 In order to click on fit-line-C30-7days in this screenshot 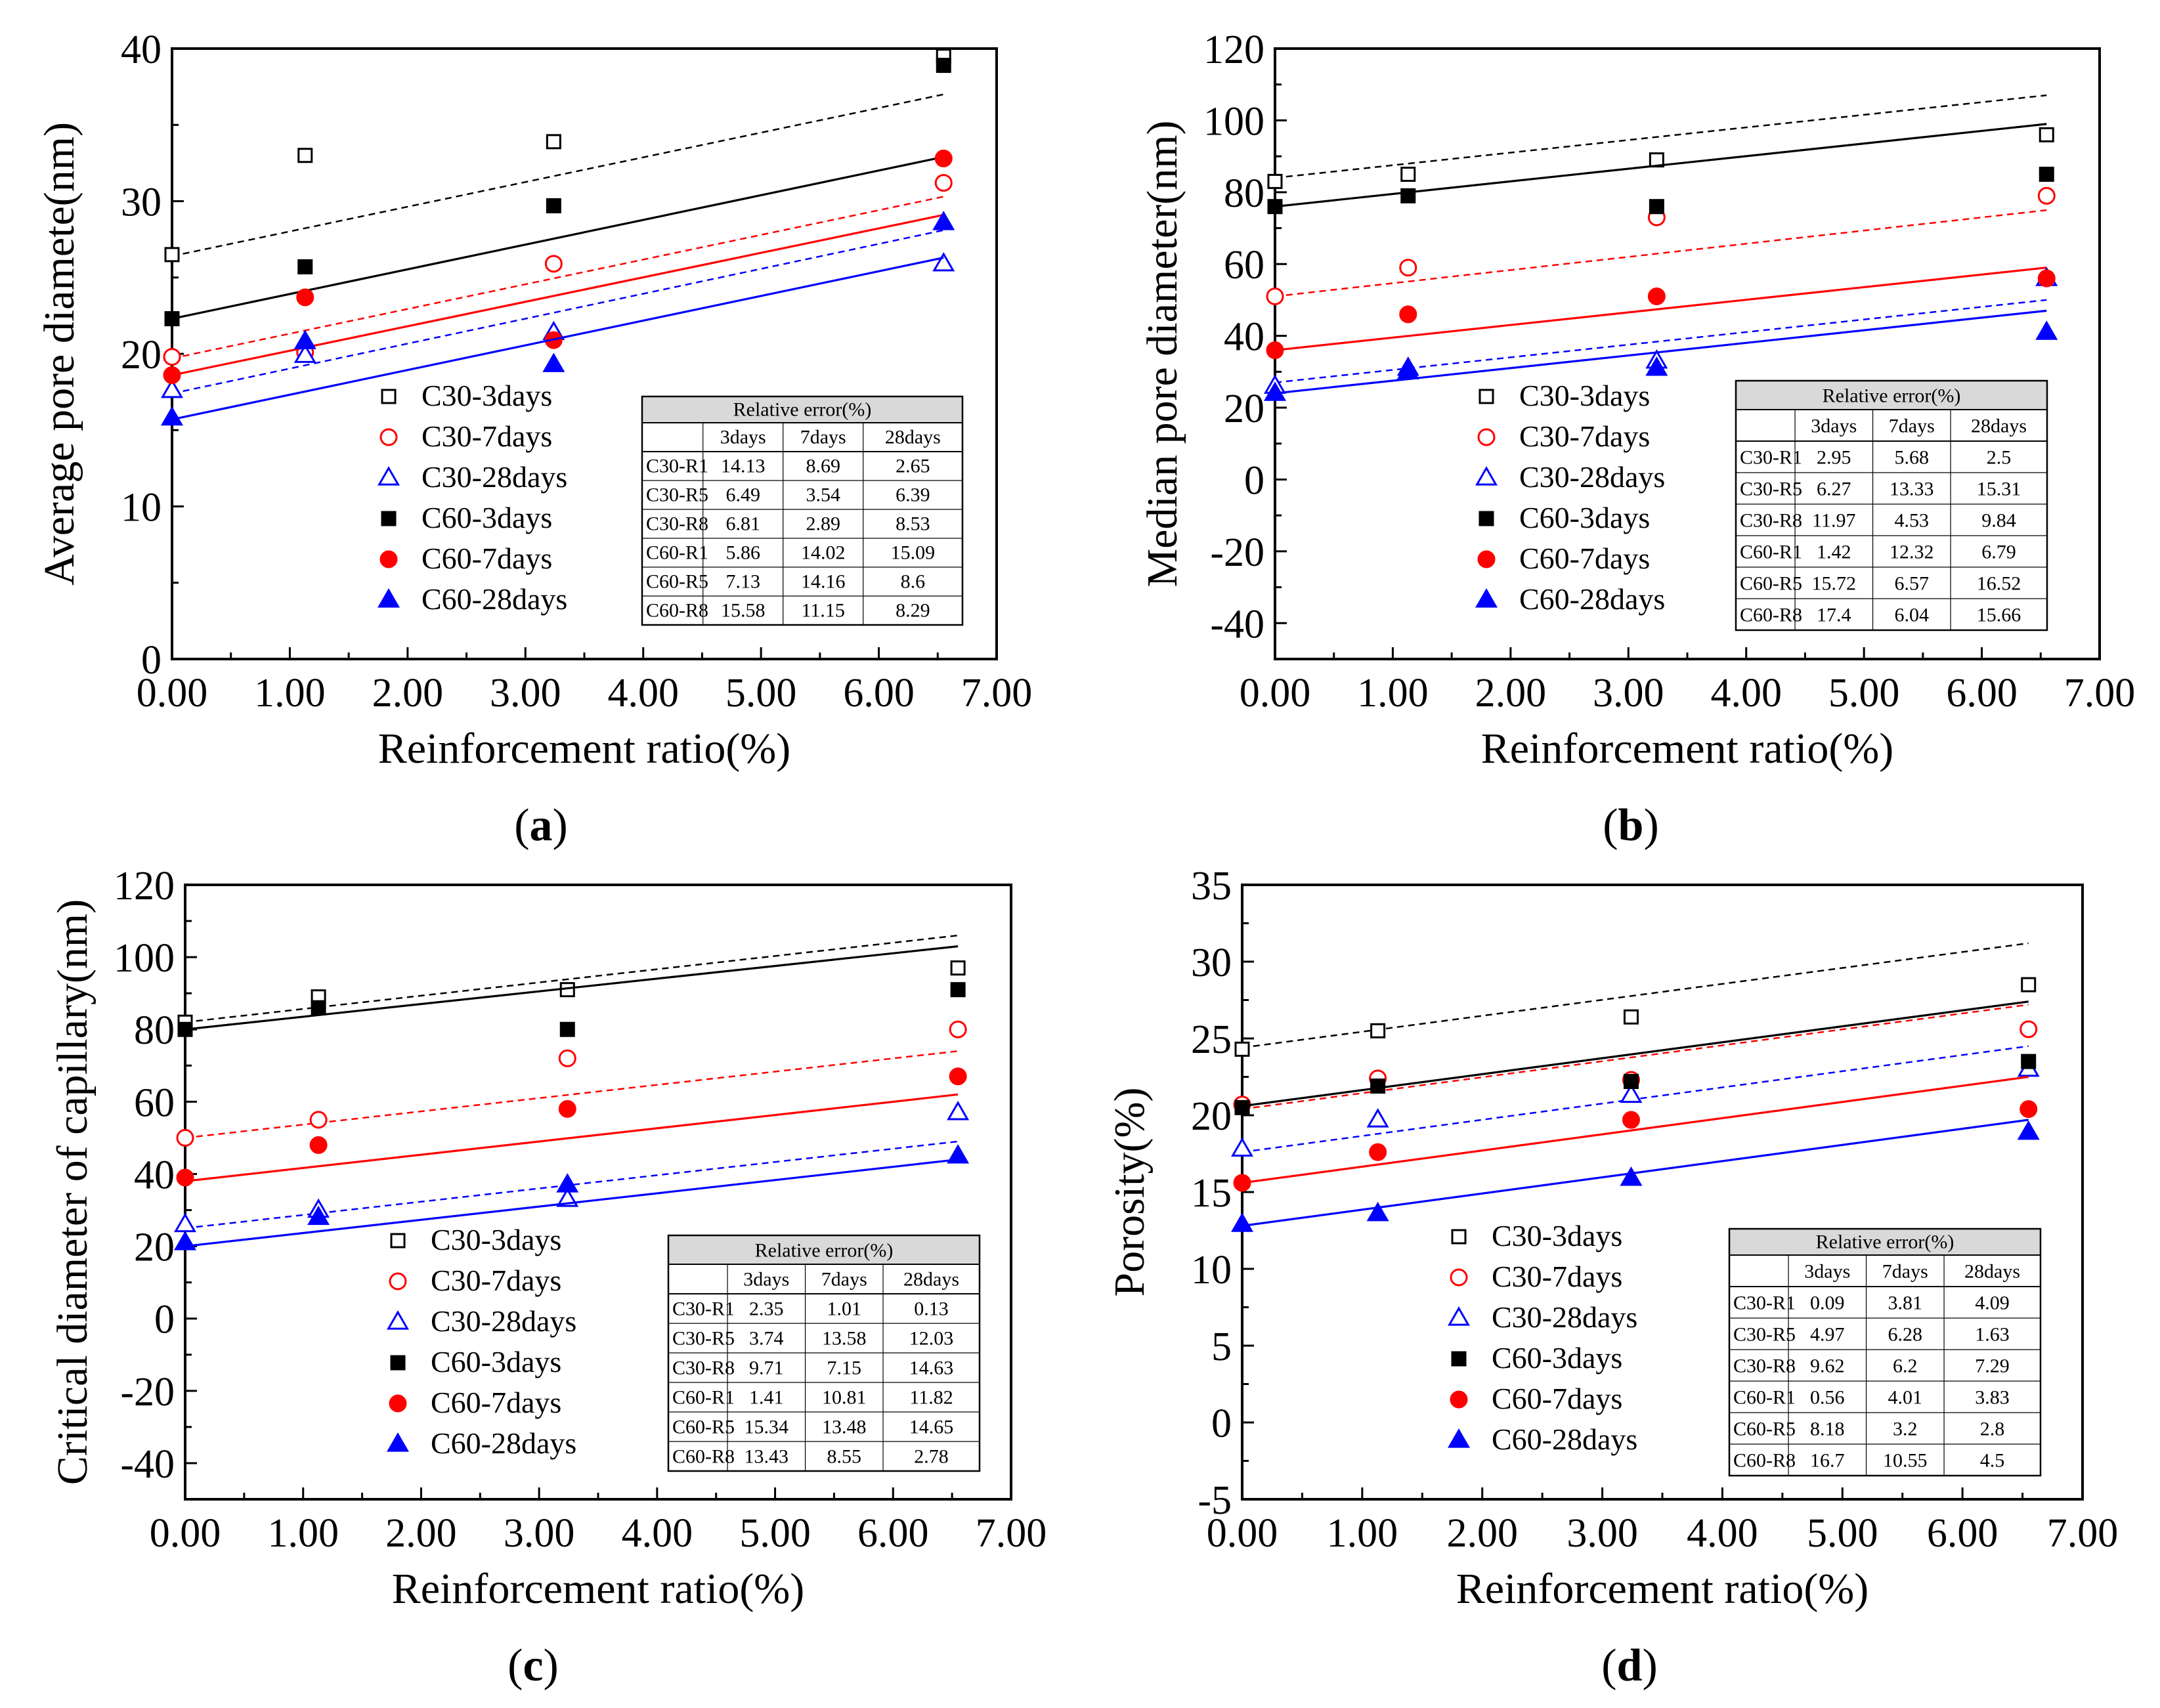, I will do `click(557, 278)`.